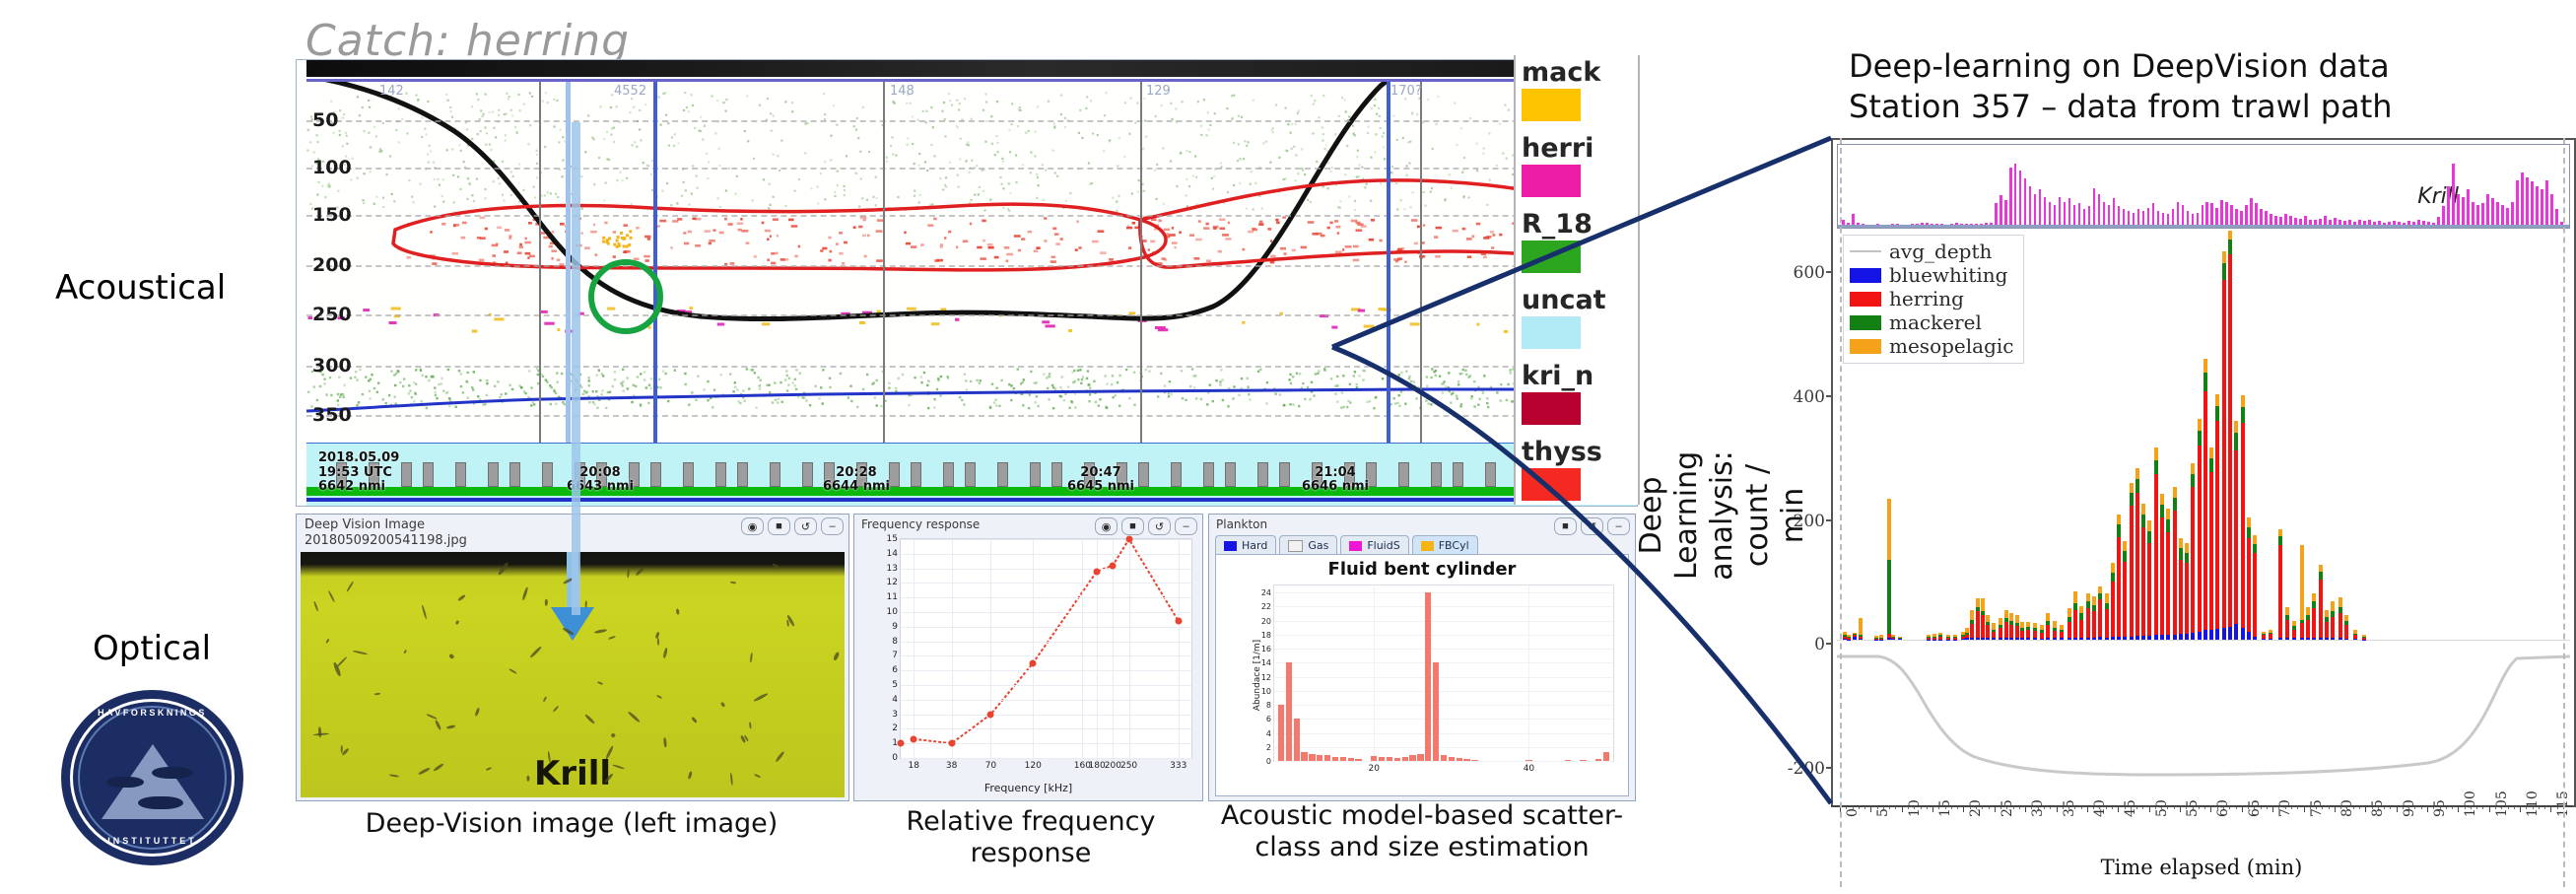  Describe the element at coordinates (365, 524) in the screenshot. I see `deep-vision-window-title: Deep Vision Image` at that location.